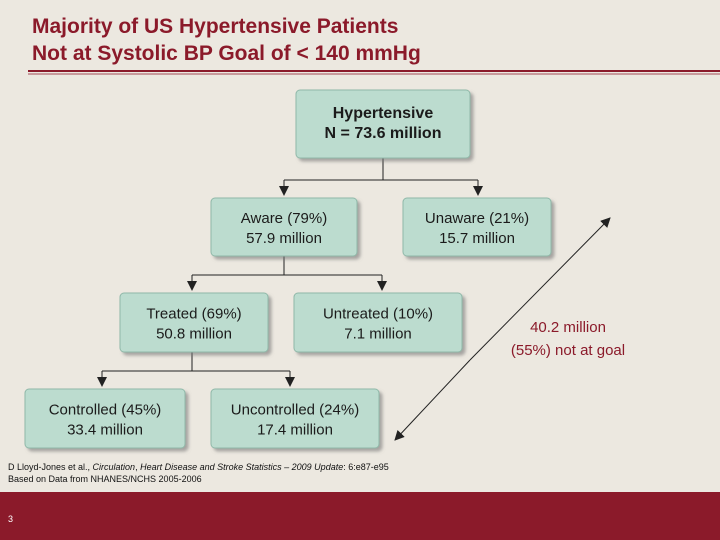 Image resolution: width=720 pixels, height=540 pixels. Describe the element at coordinates (105, 410) in the screenshot. I see `node-label: Controlled (45%)` at that location.